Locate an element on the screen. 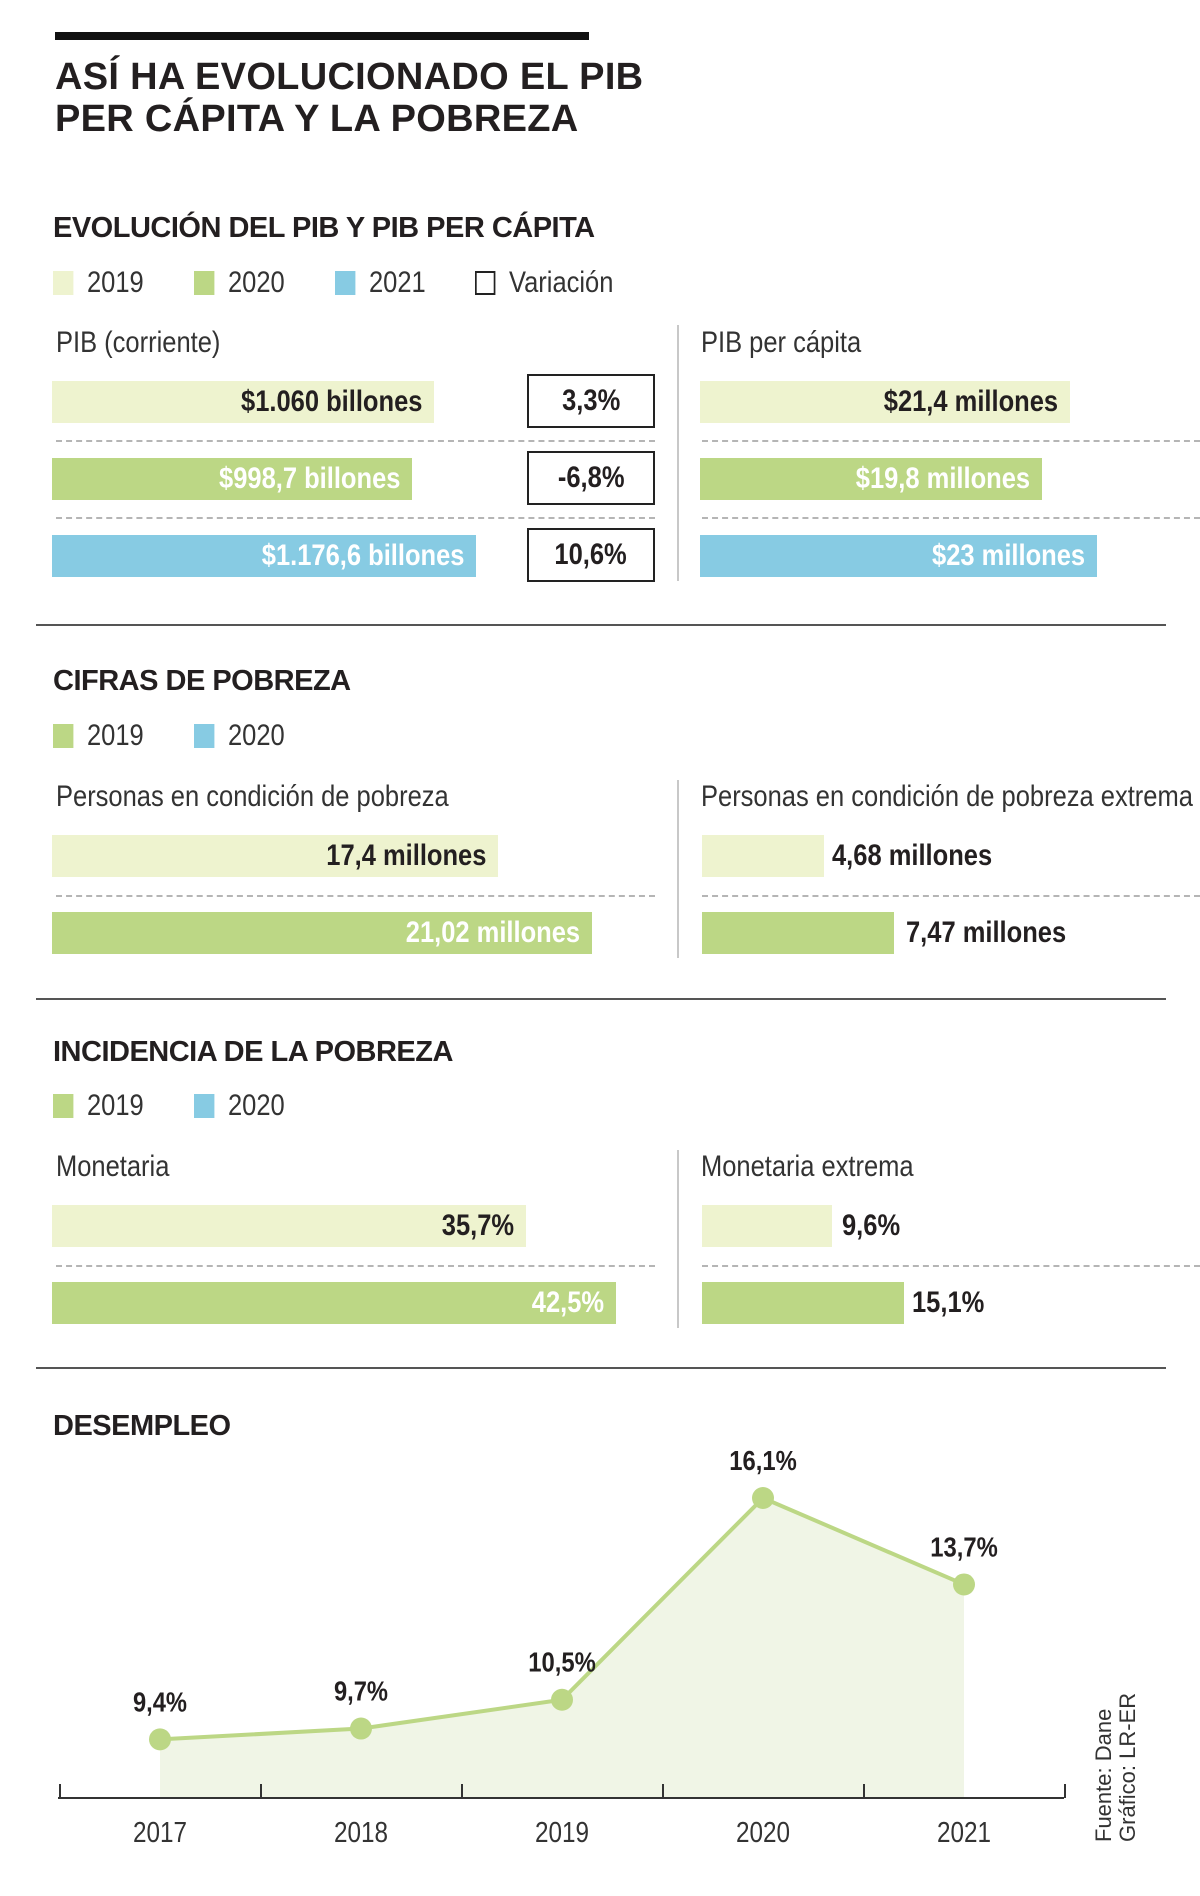  variation-value: -6,8% is located at coordinates (591, 477).